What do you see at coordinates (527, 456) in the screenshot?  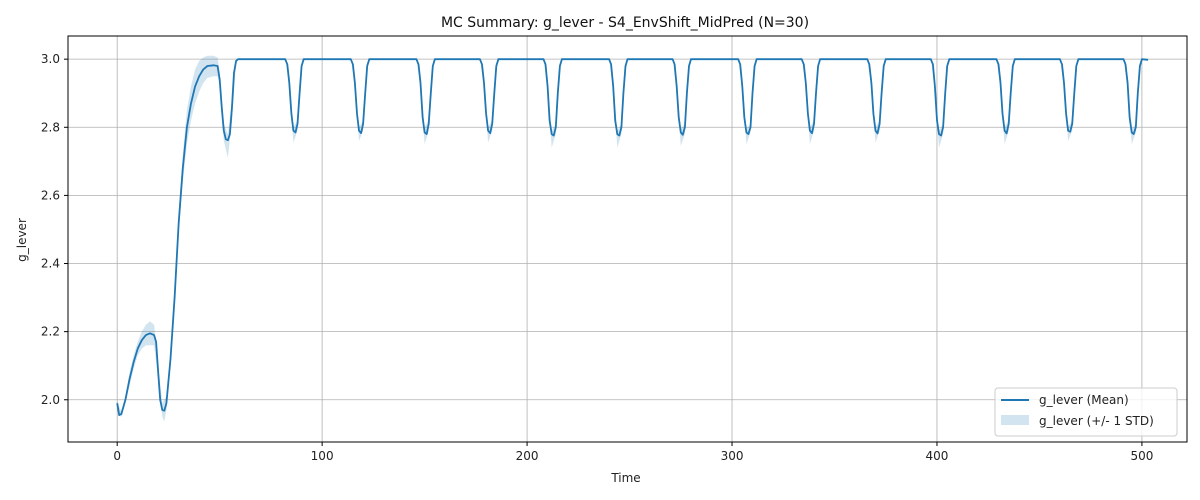 I see `x-tick-label: 200` at bounding box center [527, 456].